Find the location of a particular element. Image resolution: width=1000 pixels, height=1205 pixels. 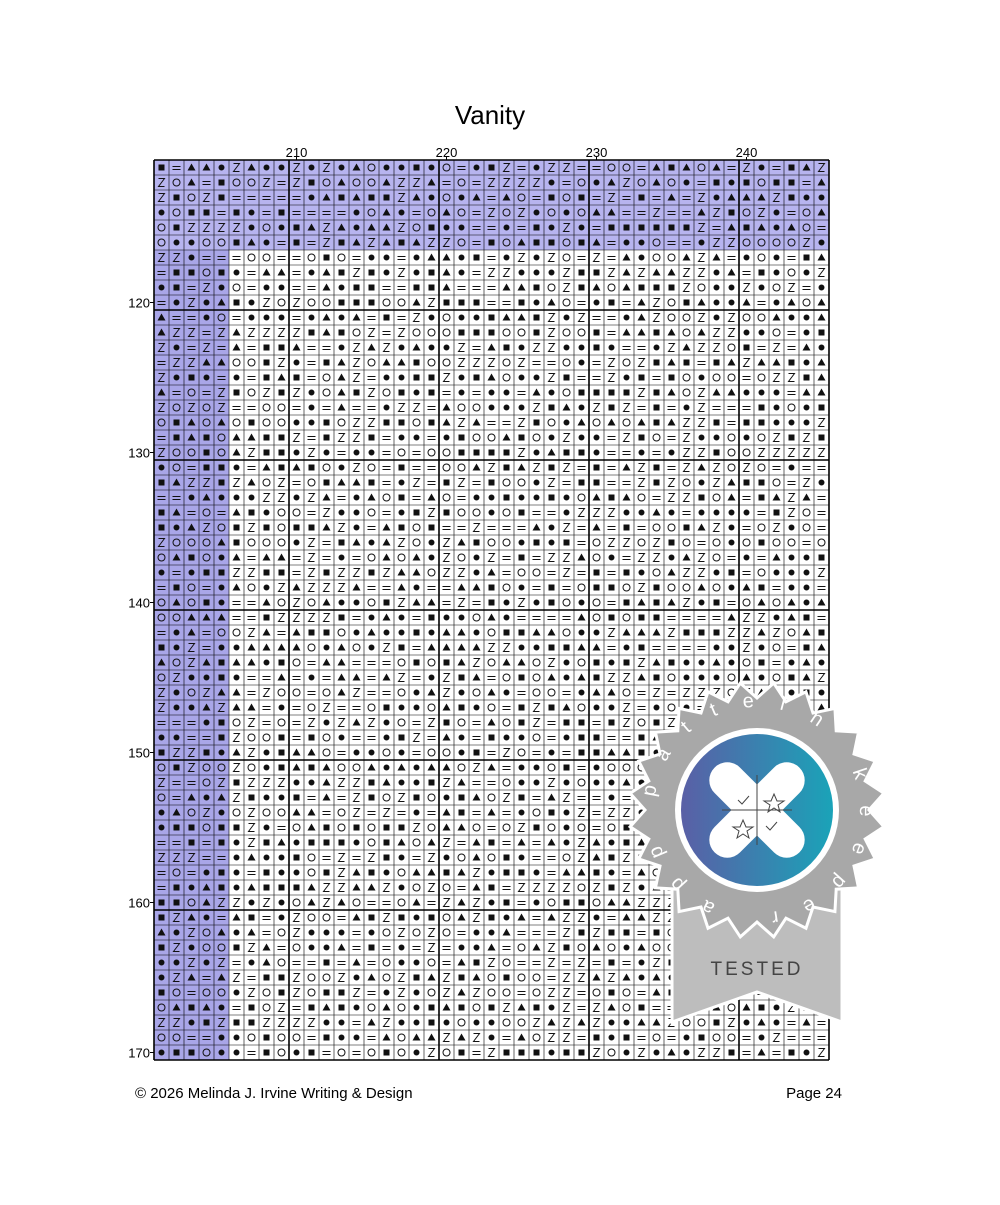

row-label: 160 is located at coordinates (139, 903).